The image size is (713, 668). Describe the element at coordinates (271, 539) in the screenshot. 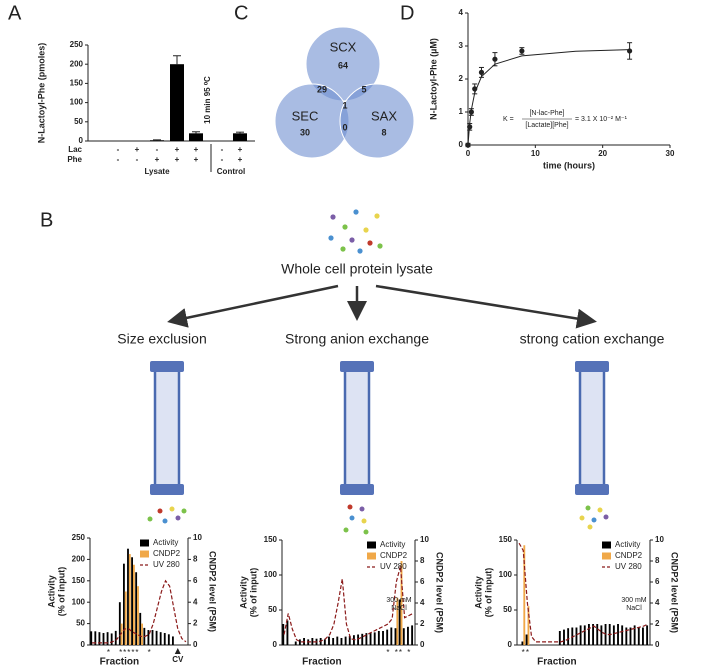

I see `y-tick-label: 150` at that location.